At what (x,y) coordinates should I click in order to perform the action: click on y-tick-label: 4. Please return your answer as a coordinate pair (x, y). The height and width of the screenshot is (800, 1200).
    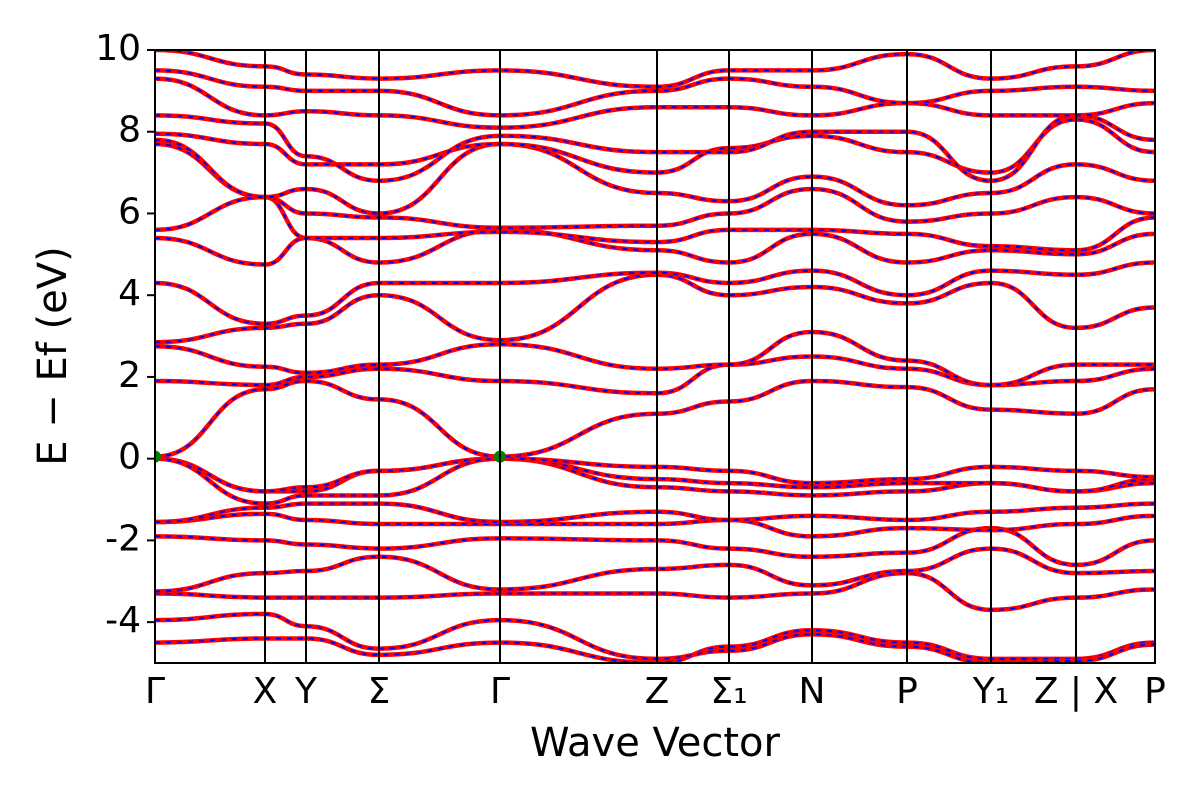
    Looking at the image, I should click on (129, 293).